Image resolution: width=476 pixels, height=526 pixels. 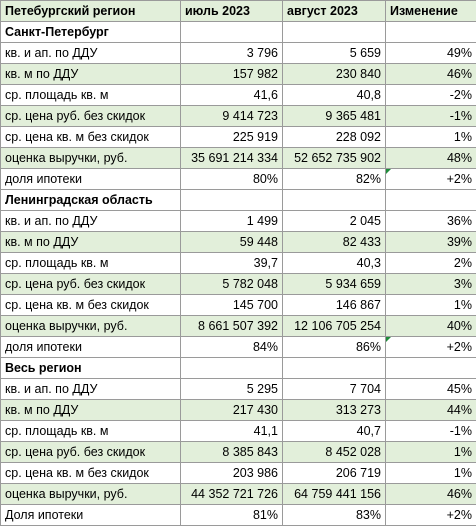 What do you see at coordinates (232, 515) in the screenshot?
I see `july-value-cell: 81%` at bounding box center [232, 515].